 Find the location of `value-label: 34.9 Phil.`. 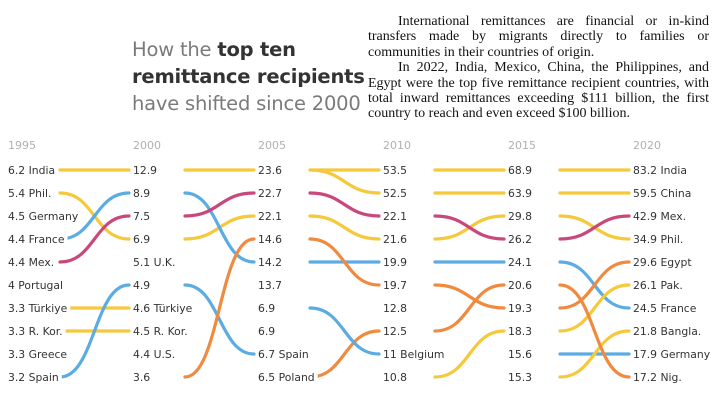

value-label: 34.9 Phil. is located at coordinates (658, 239).